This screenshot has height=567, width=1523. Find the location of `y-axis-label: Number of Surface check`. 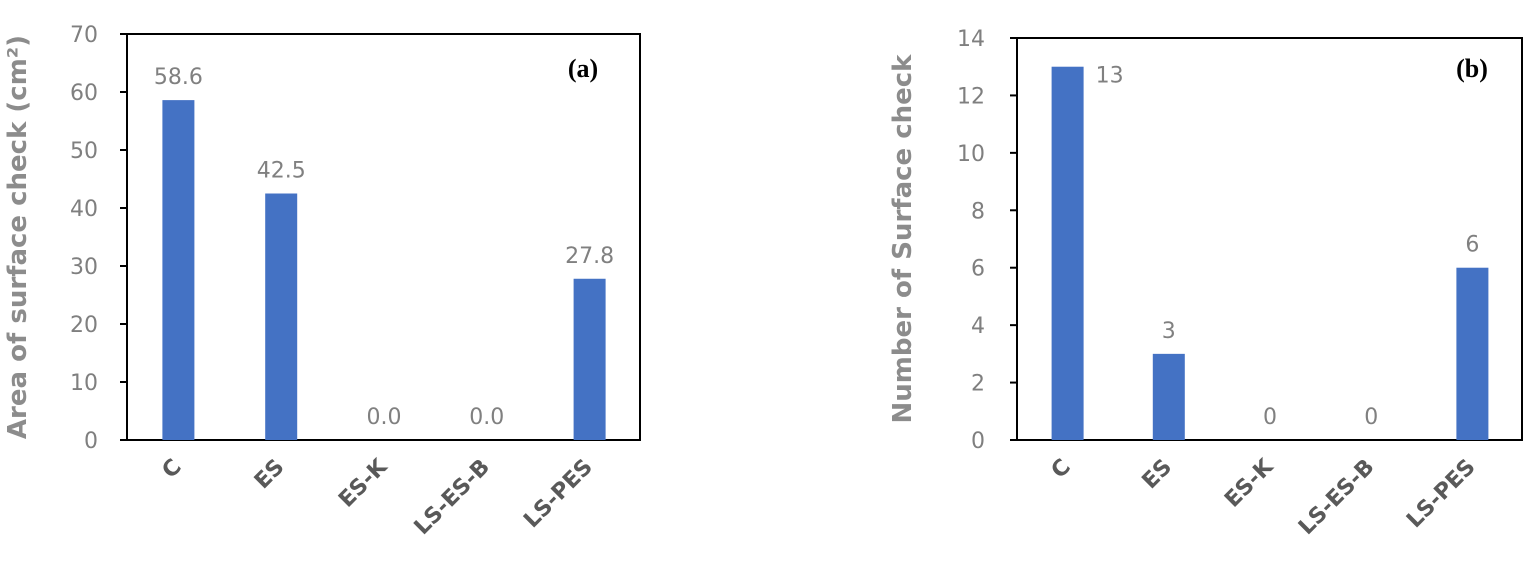

y-axis-label: Number of Surface check is located at coordinates (903, 239).